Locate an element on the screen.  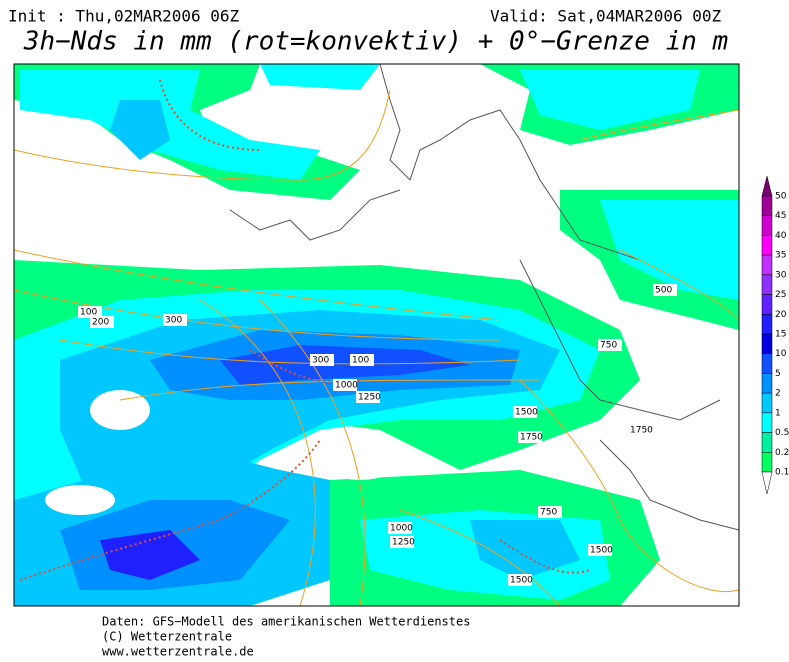
colorbar-label: 10 is located at coordinates (781, 354).